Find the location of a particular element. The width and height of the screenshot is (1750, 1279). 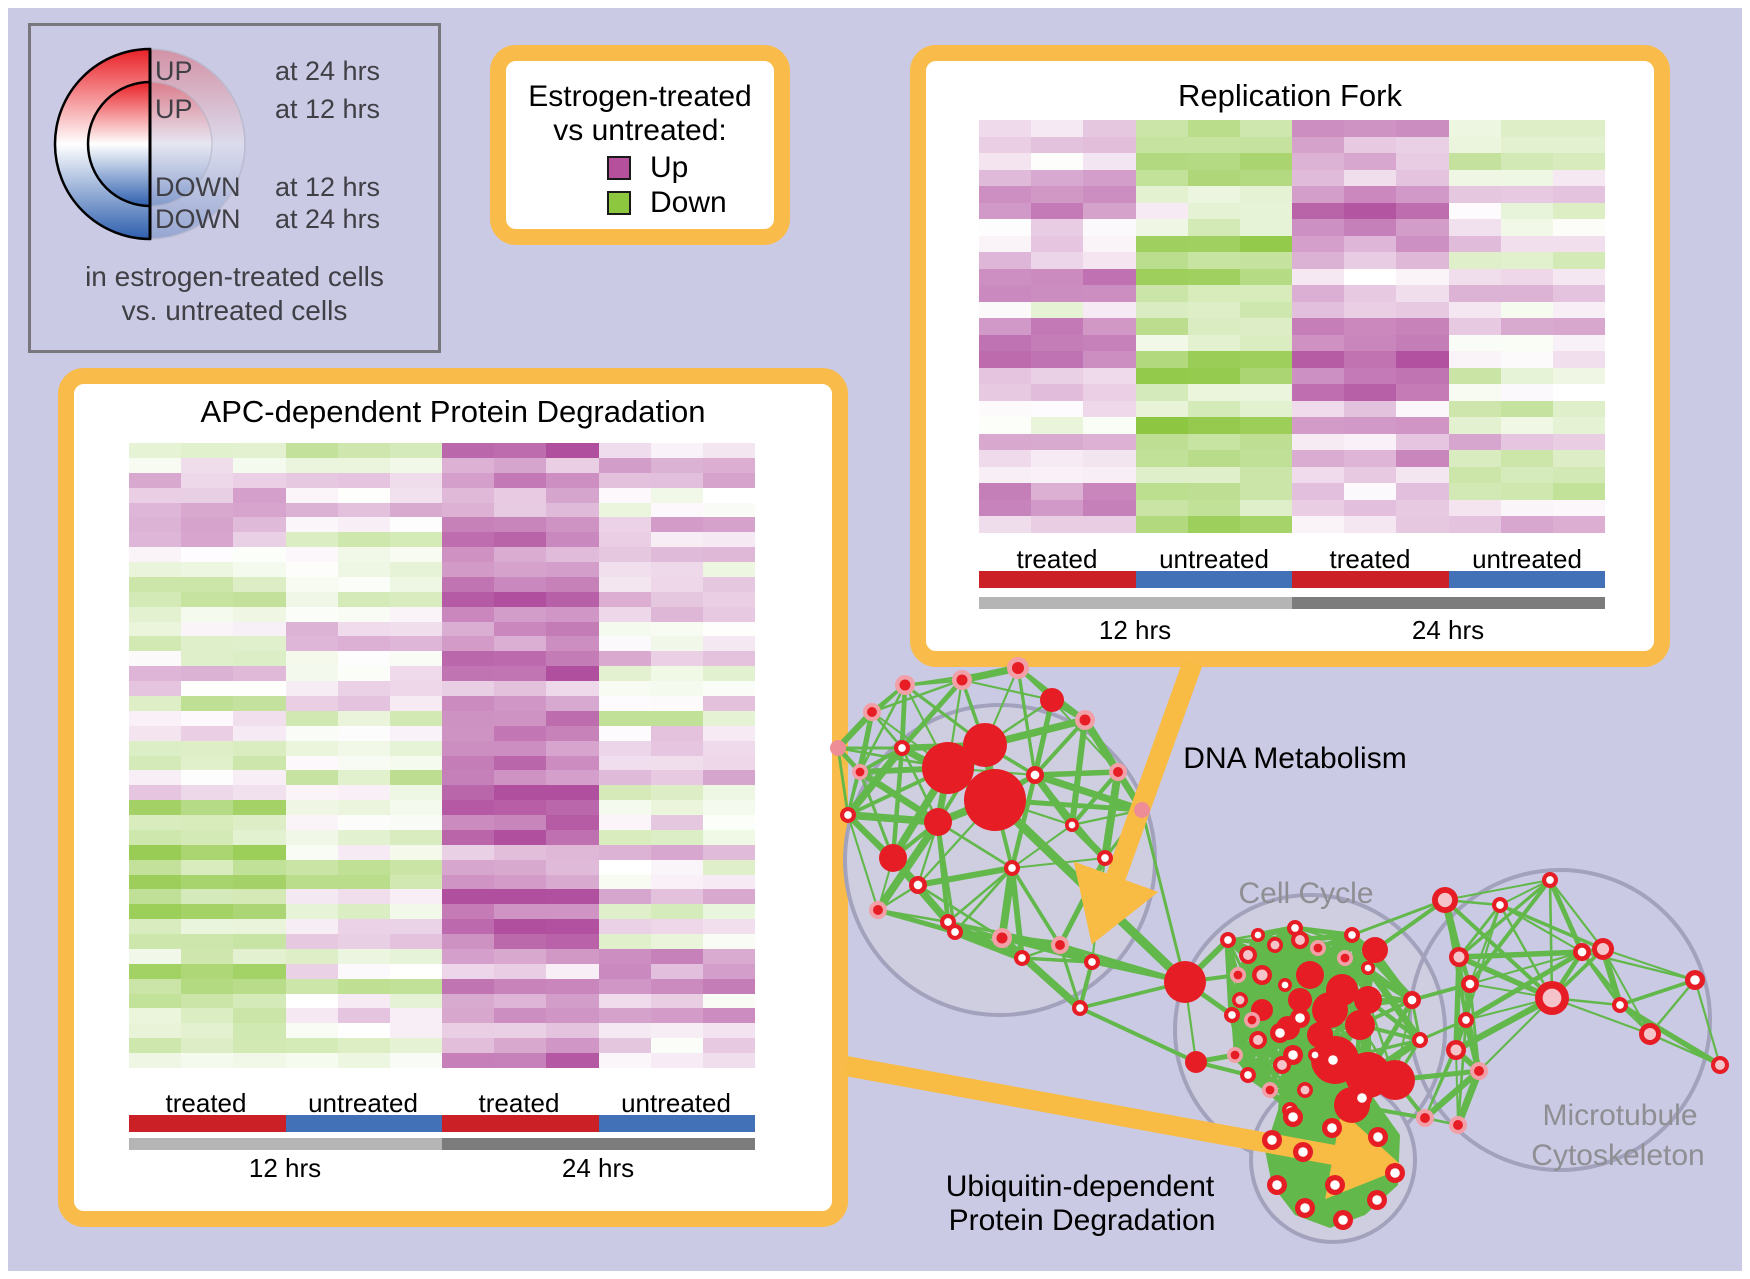

untreated-bar-segment is located at coordinates (1526, 579).